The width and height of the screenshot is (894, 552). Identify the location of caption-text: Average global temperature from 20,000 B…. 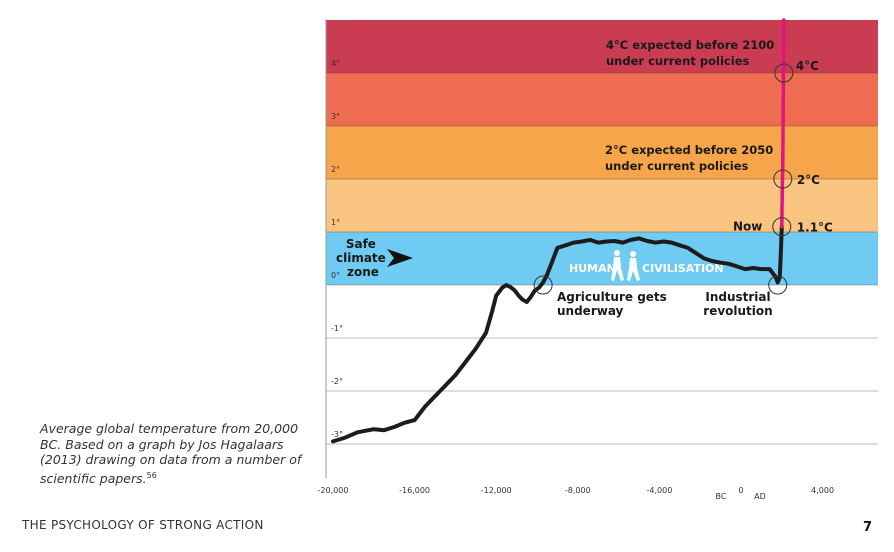
(171, 453).